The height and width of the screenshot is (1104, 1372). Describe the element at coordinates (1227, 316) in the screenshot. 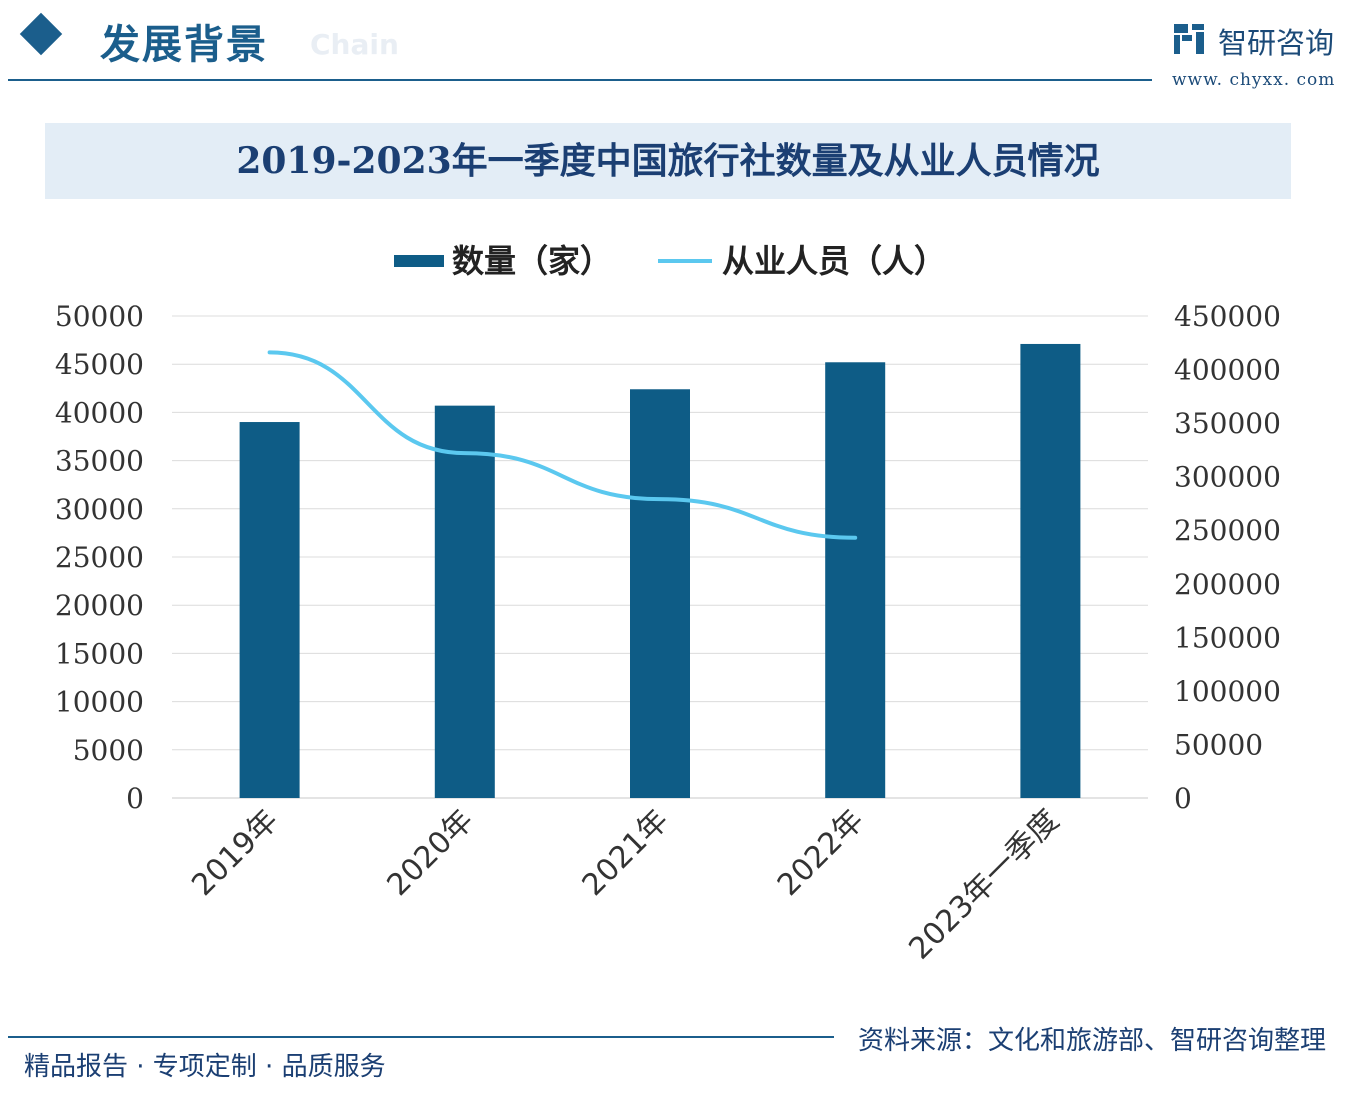

I see `y-right-tick-label: 450000` at that location.